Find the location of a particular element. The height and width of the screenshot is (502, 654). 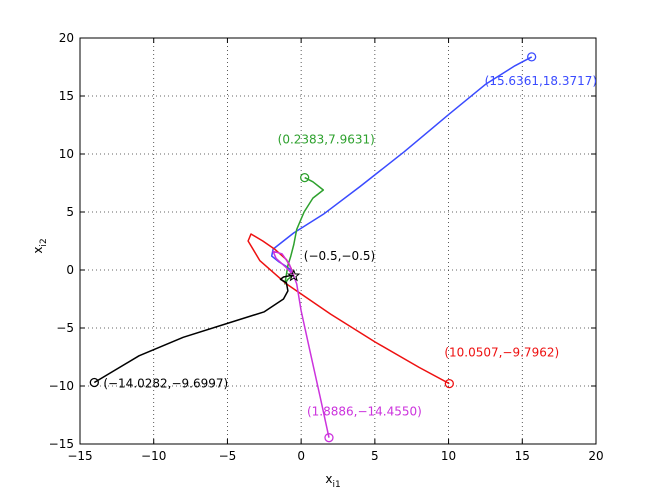

start-point-label: (−14.0282,−9.6997) is located at coordinates (165, 384).